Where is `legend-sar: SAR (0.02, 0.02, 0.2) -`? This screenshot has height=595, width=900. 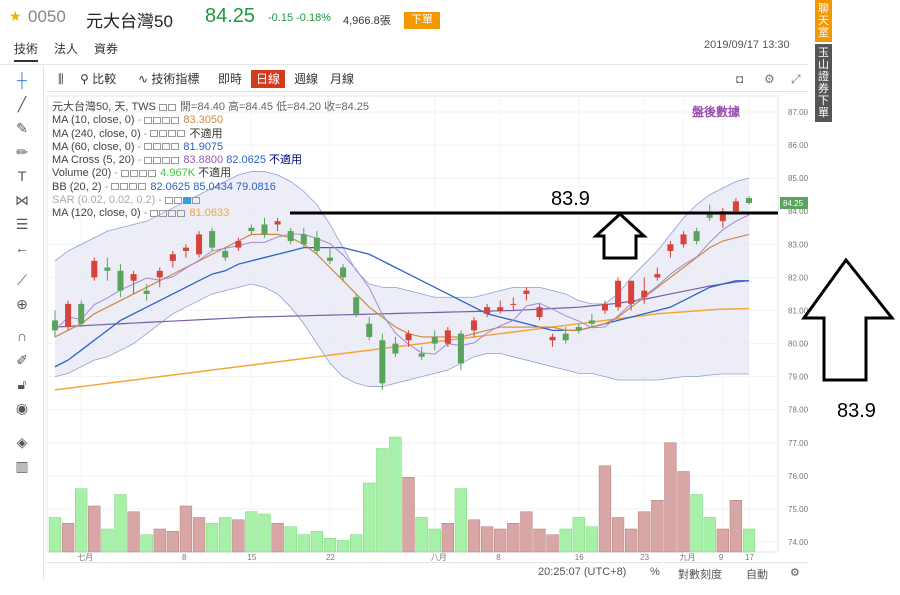 legend-sar: SAR (0.02, 0.02, 0.2) - is located at coordinates (210, 200).